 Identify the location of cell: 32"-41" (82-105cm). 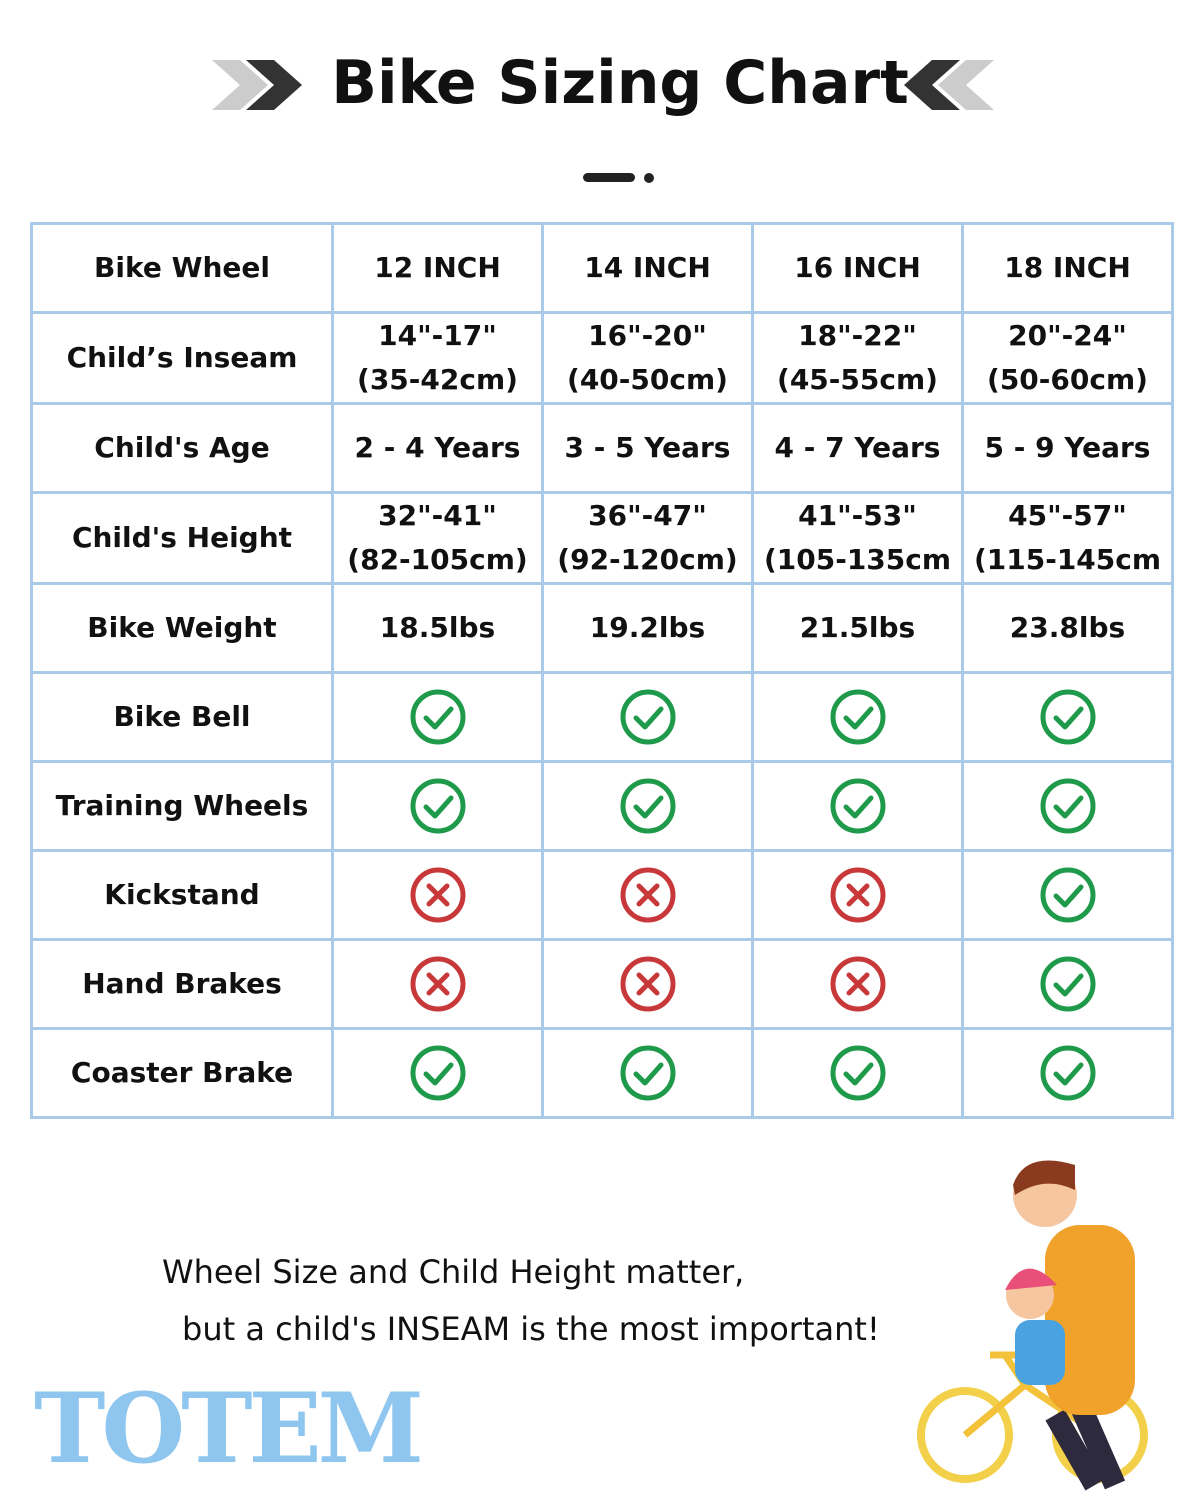
(437, 538).